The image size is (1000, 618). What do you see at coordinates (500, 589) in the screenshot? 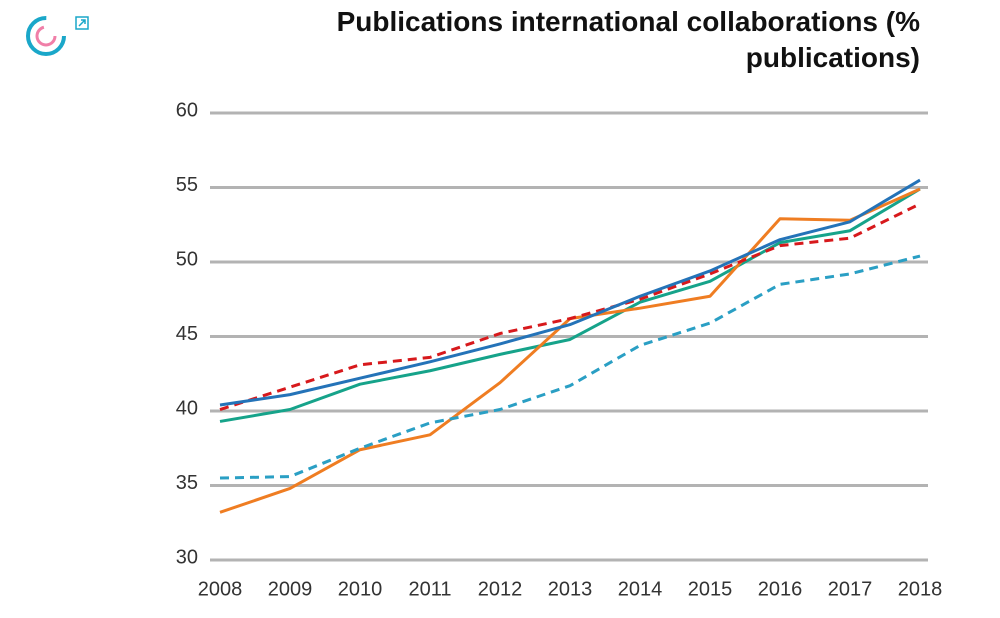
I see `x-tick-label: 2012` at bounding box center [500, 589].